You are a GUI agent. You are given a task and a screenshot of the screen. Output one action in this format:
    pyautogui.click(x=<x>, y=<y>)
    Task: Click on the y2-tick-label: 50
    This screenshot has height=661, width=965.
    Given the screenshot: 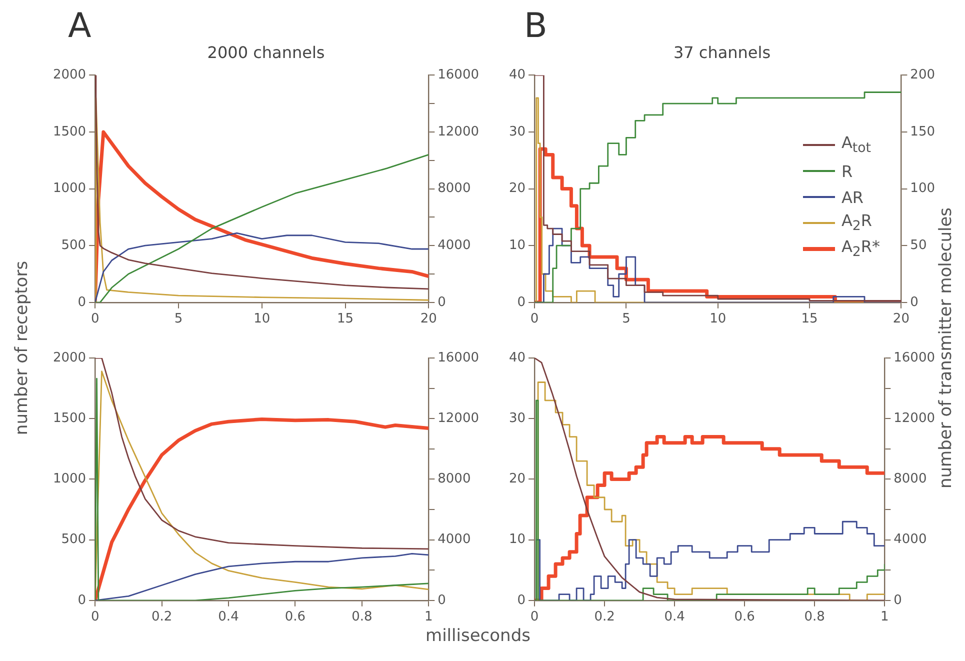 What is the action you would take?
    pyautogui.click(x=918, y=245)
    